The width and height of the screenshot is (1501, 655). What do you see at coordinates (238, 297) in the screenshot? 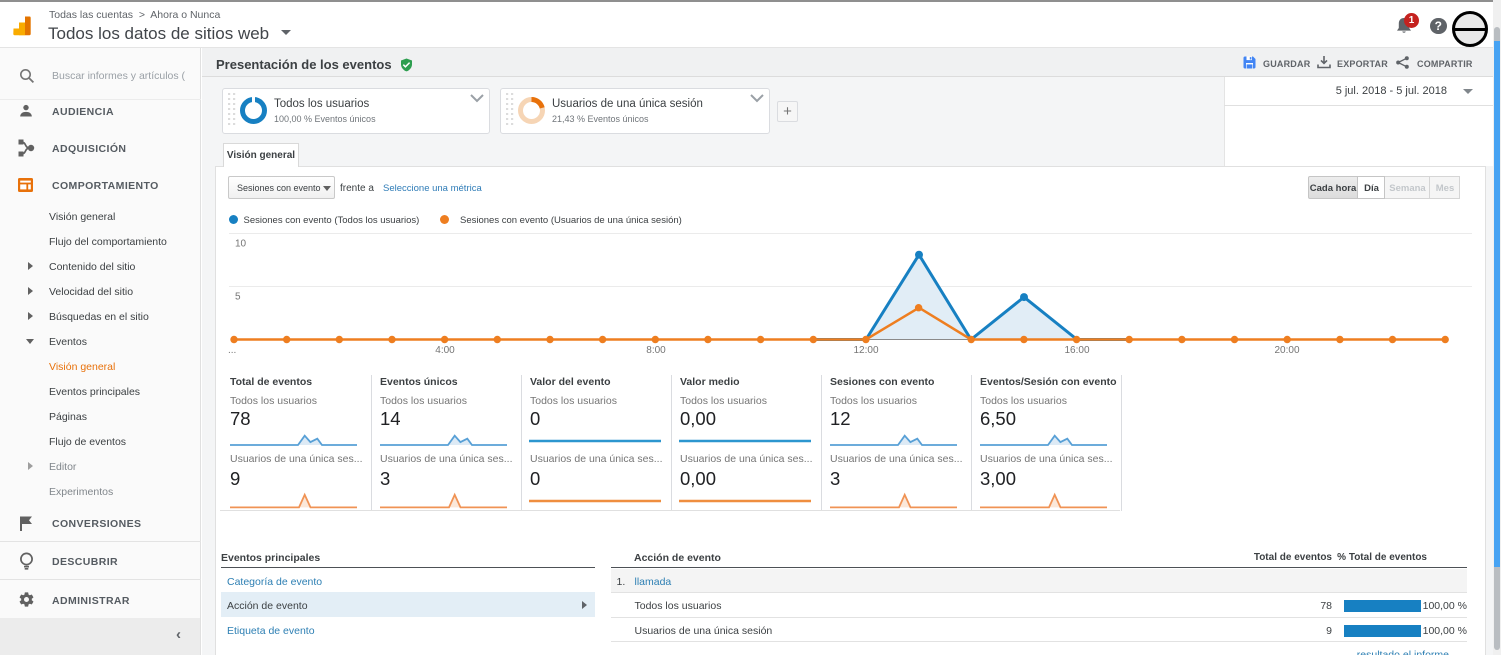
I see `svg-text: 5` at bounding box center [238, 297].